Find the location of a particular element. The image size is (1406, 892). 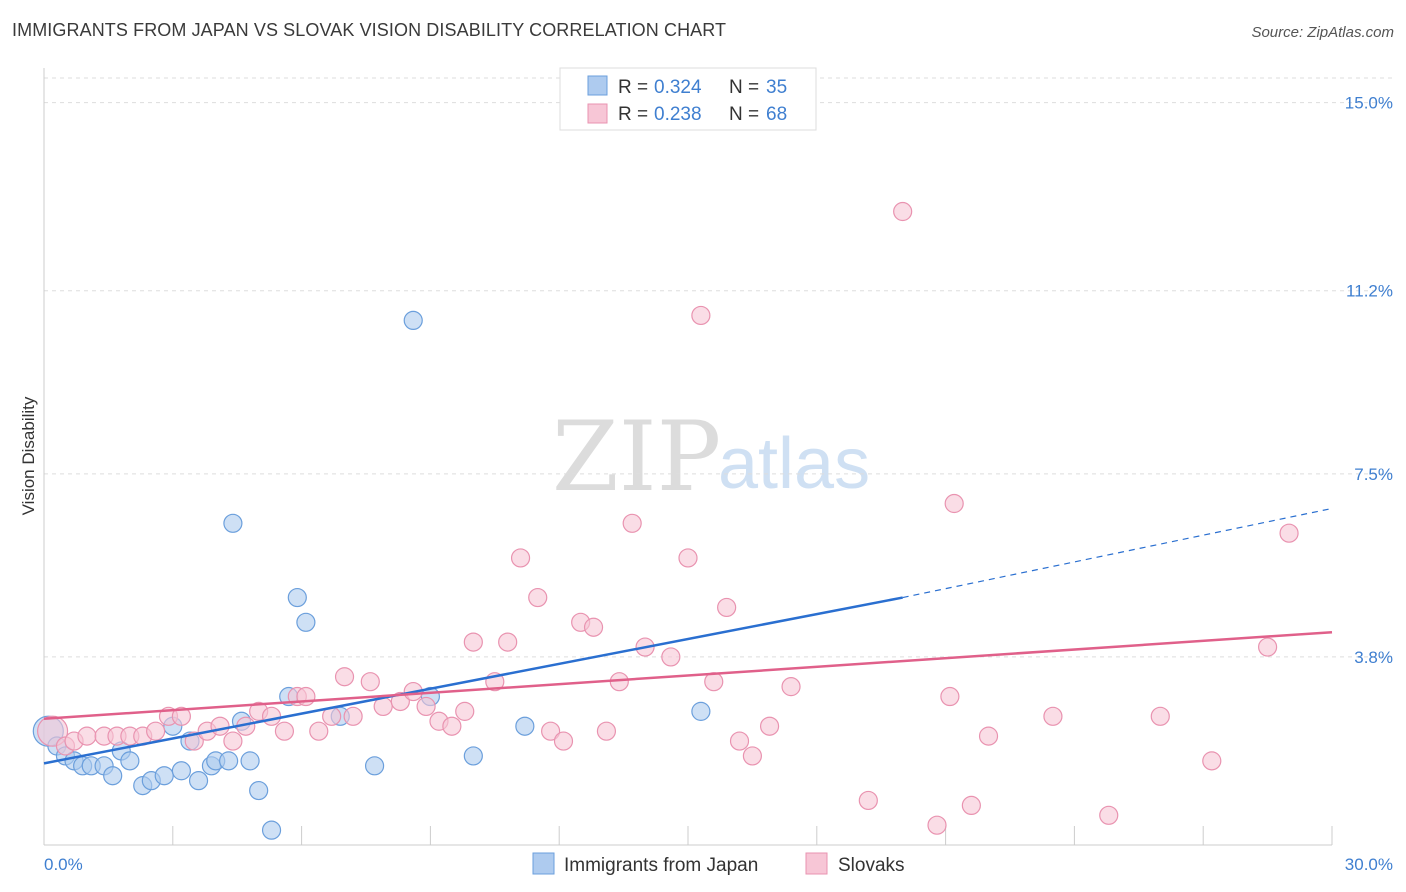

y-axis-title: Vision Disability is located at coordinates (28, 455).